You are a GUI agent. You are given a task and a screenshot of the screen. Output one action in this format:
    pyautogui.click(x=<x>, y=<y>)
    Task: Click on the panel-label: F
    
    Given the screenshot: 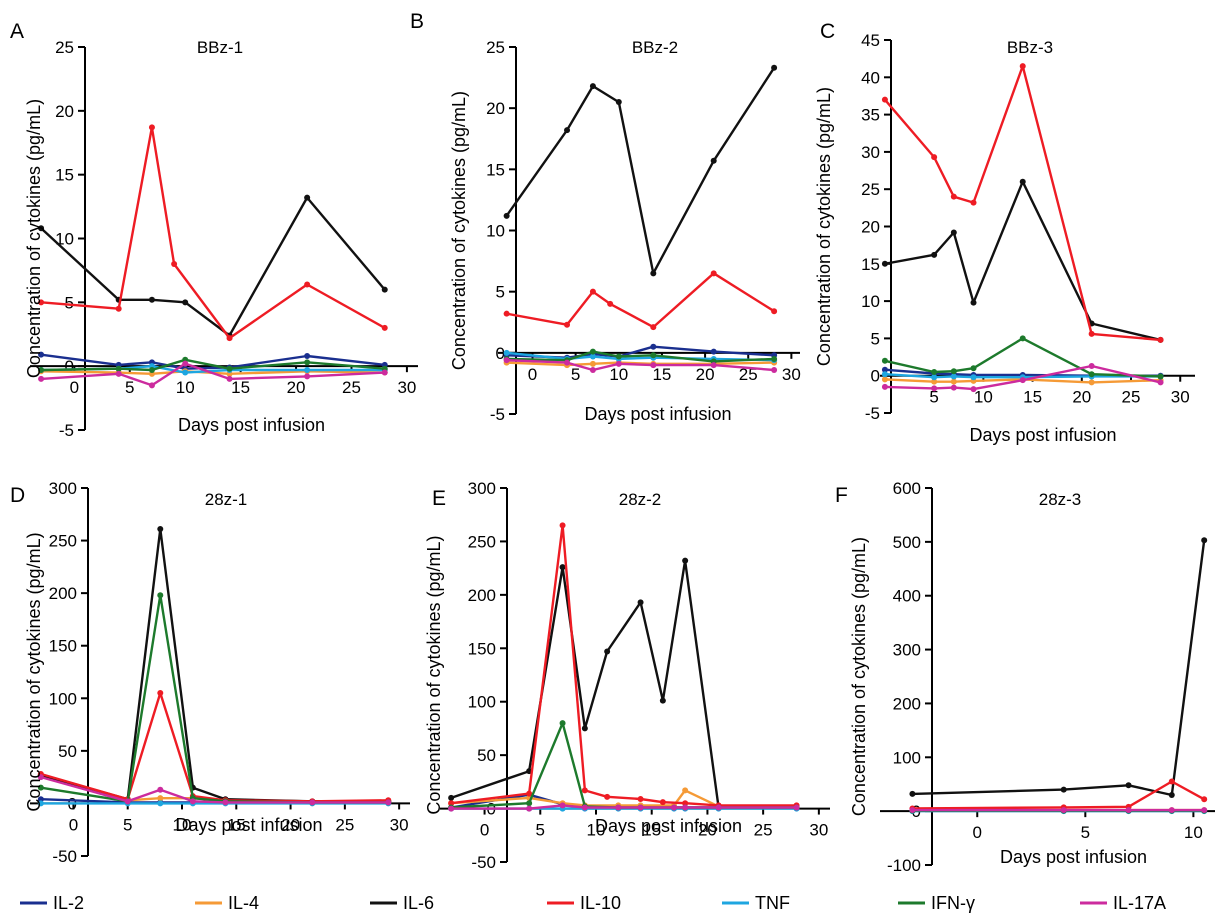 What is the action you would take?
    pyautogui.click(x=841, y=495)
    